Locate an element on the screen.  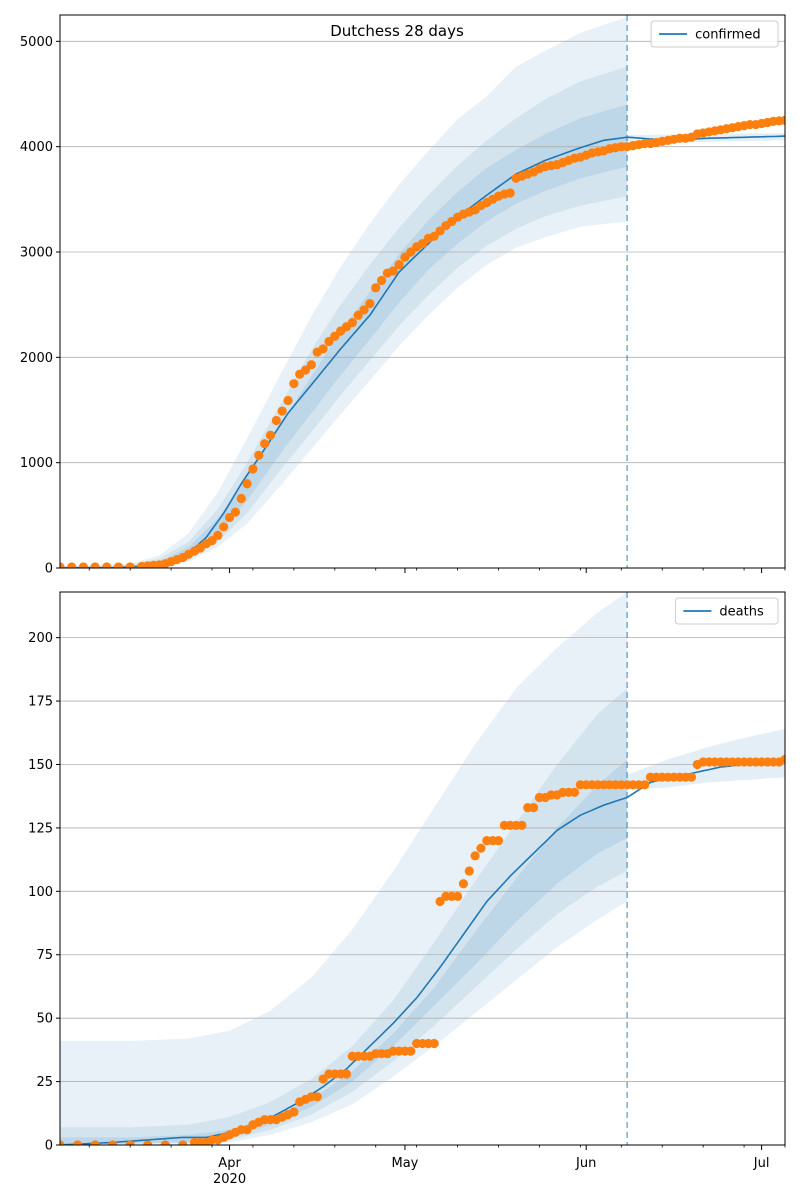
y-tick-label: 5000 is located at coordinates (36, 42).